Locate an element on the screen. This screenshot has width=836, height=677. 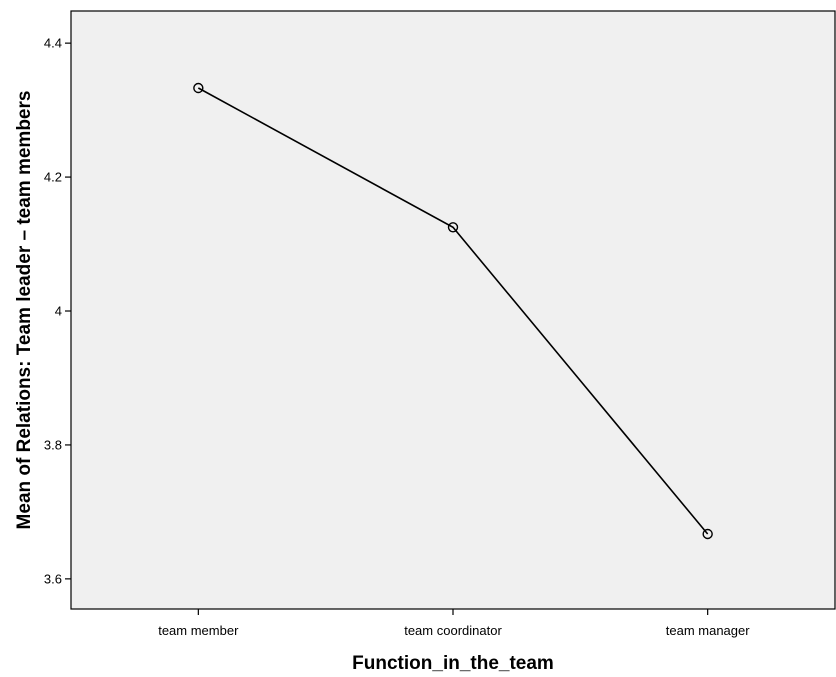
x-tick-label: team coordinator is located at coordinates (453, 630).